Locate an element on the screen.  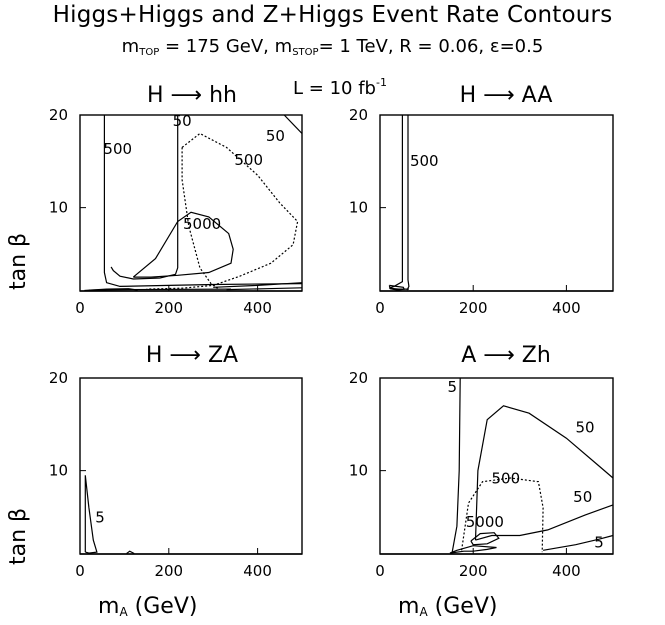
panel-title: H ⟶ ZA is located at coordinates (192, 355).